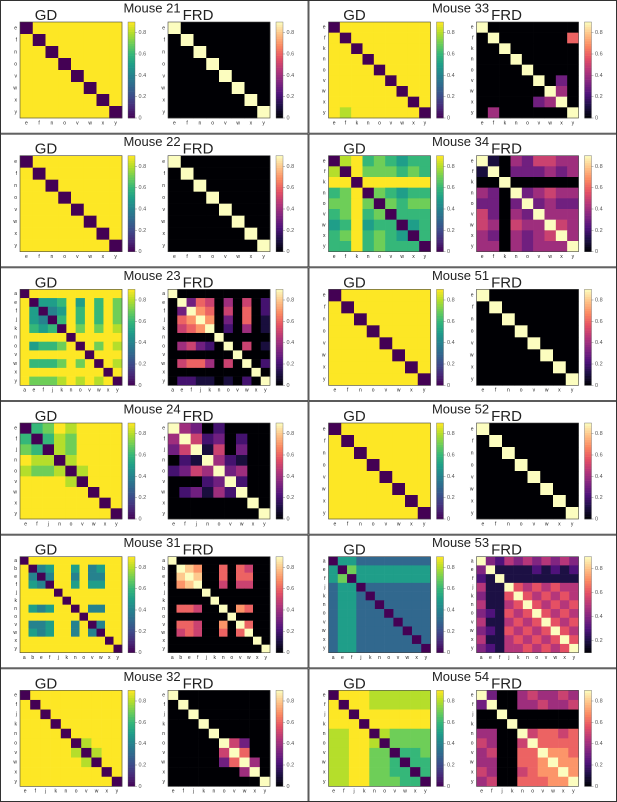 This screenshot has height=802, width=617. I want to click on x-tick-label: k, so click(505, 123).